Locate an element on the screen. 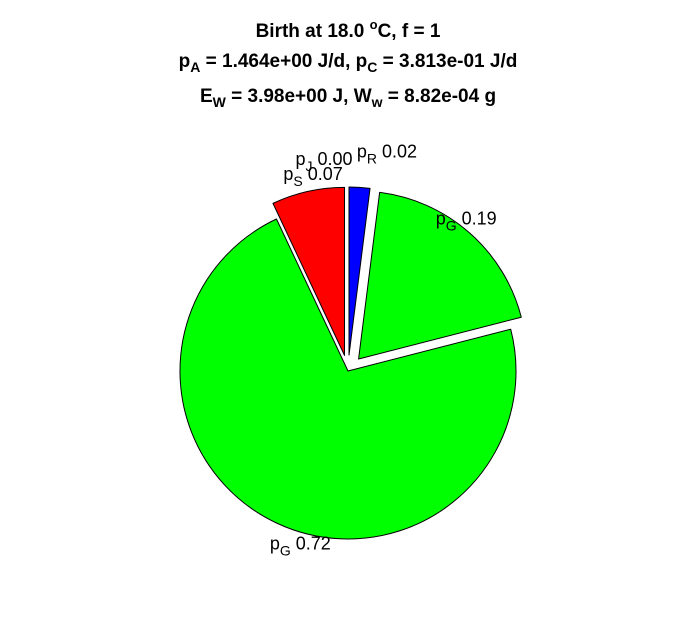 The height and width of the screenshot is (618, 696). pie-label-3: pS 0.07 is located at coordinates (312, 176).